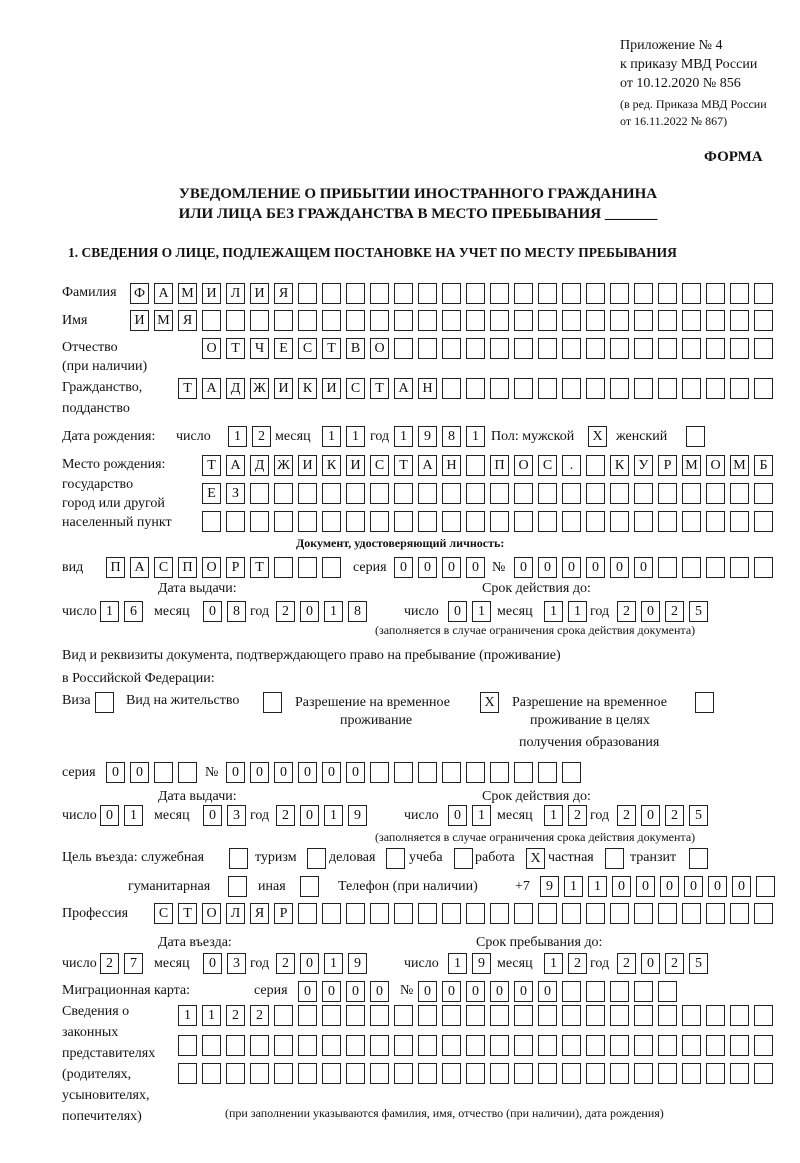 The width and height of the screenshot is (800, 1163). What do you see at coordinates (259, 388) in the screenshot?
I see `char-box: Ж` at bounding box center [259, 388].